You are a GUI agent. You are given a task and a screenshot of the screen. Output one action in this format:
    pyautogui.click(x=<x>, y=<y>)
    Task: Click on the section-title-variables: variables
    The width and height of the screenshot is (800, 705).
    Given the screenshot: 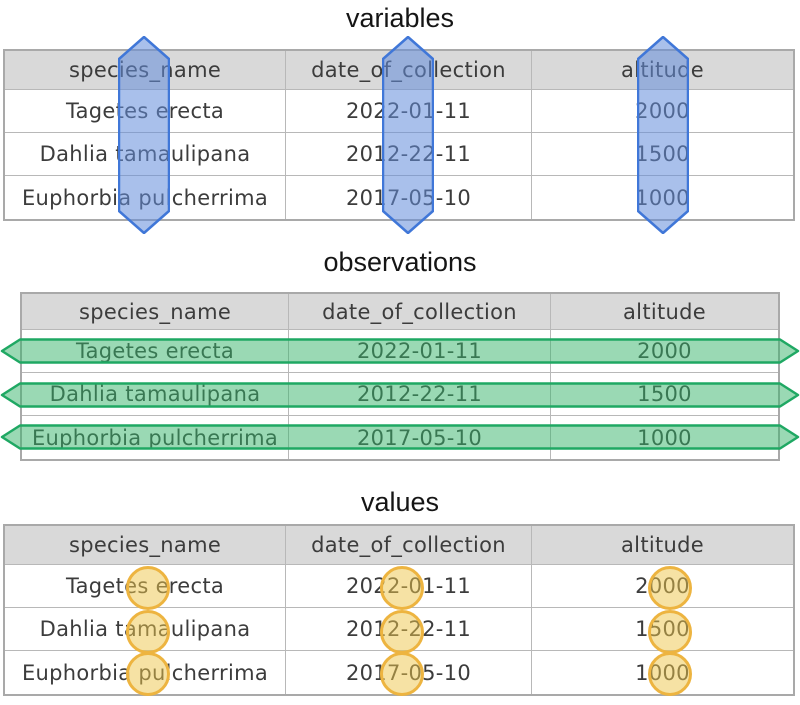 What is the action you would take?
    pyautogui.click(x=400, y=18)
    